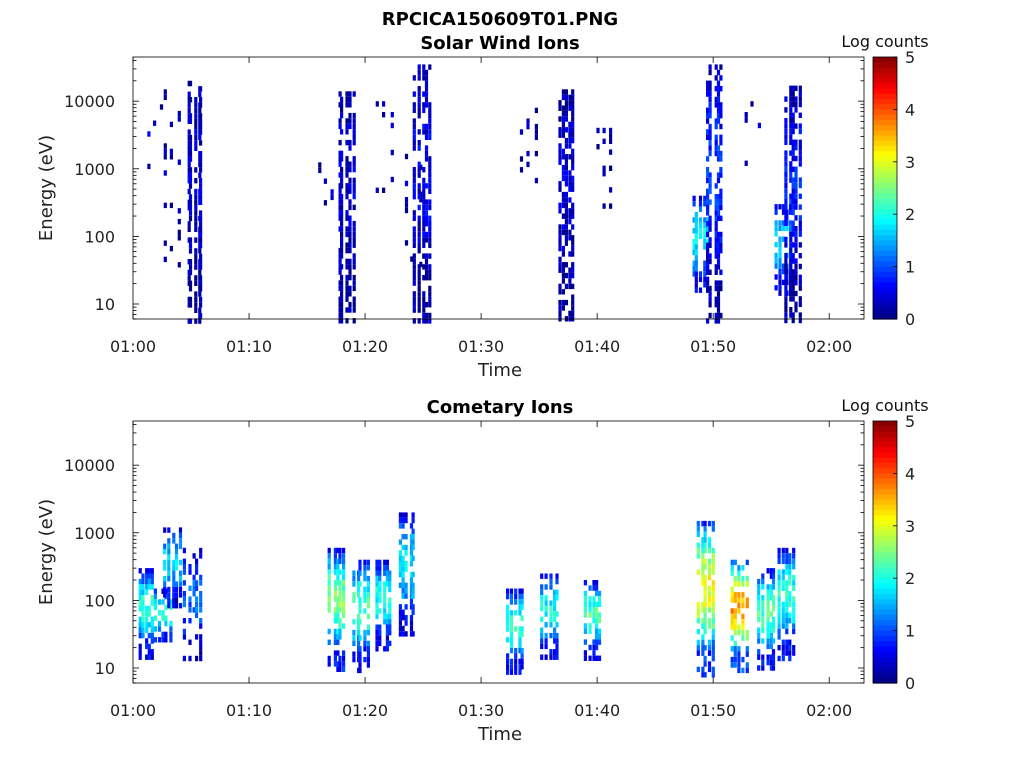 The image size is (1024, 768). I want to click on y-tick-label: 10000, so click(89, 465).